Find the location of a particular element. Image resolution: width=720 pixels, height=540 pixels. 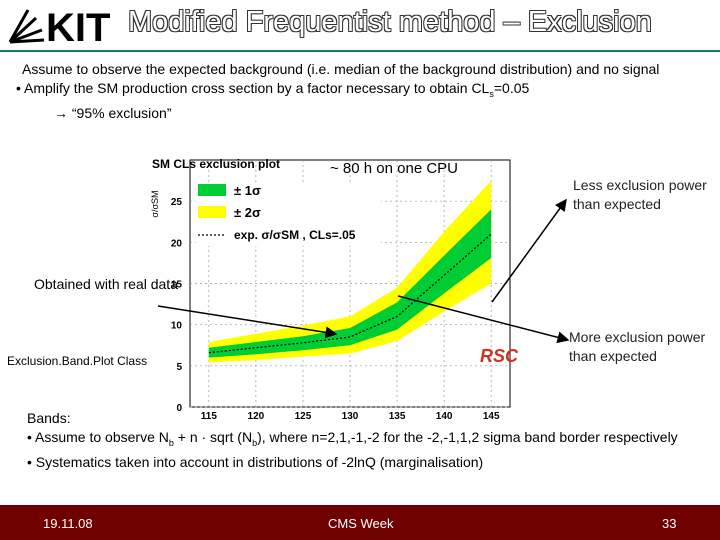

bullet2-suffix: =0.05 is located at coordinates (511, 88).